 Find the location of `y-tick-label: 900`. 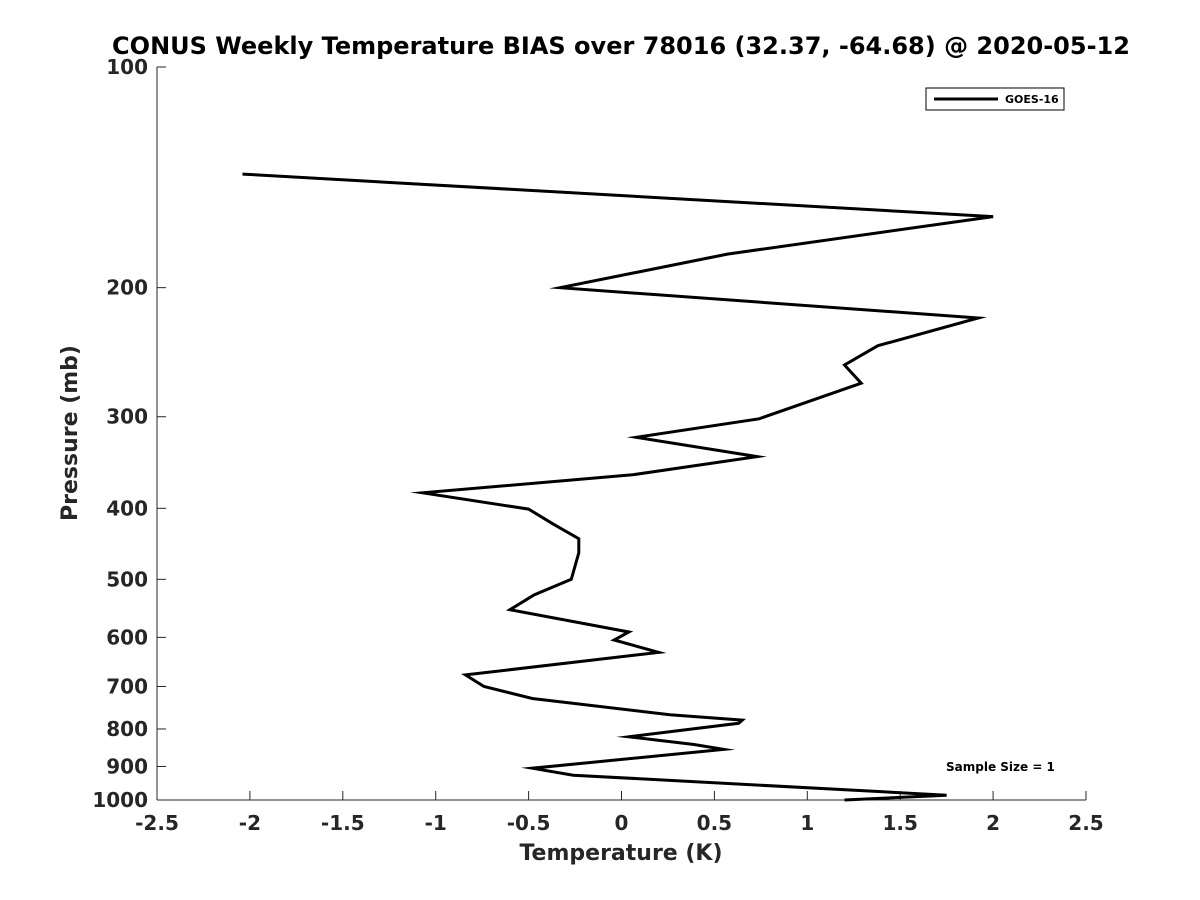

y-tick-label: 900 is located at coordinates (127, 766).